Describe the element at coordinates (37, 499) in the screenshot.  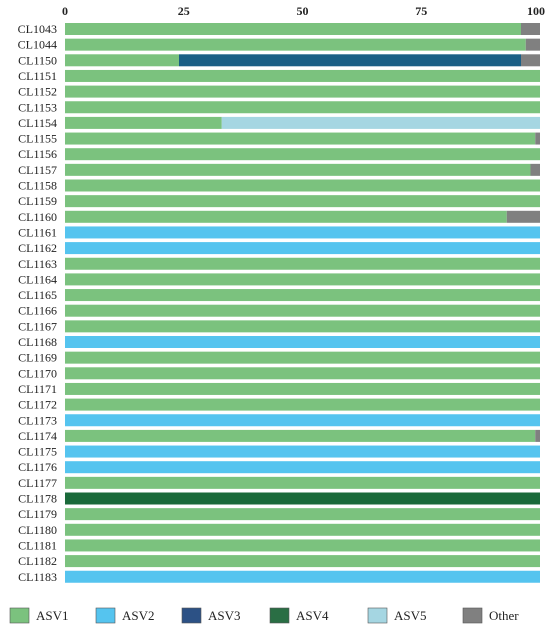
I see `category-label: CL1178` at that location.